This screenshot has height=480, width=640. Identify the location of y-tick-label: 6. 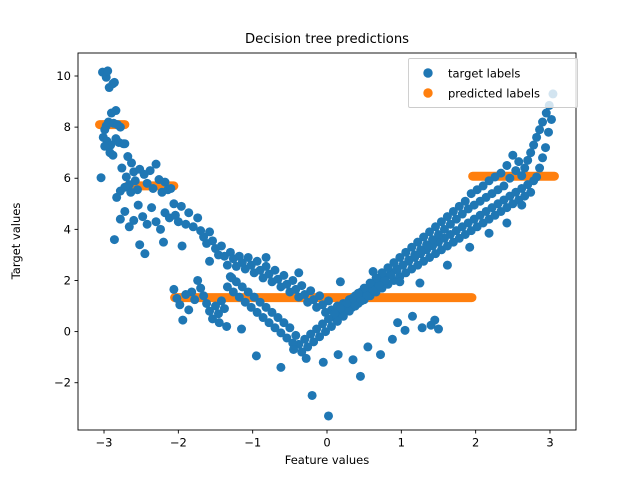
(67, 178).